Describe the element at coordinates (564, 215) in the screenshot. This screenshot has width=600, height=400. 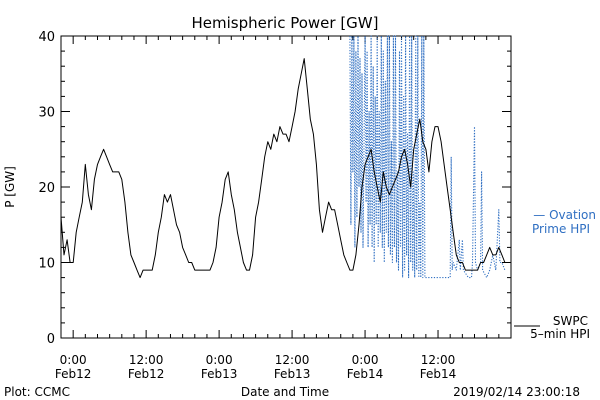
I see `legend-ovation-line1: — Ovation` at that location.